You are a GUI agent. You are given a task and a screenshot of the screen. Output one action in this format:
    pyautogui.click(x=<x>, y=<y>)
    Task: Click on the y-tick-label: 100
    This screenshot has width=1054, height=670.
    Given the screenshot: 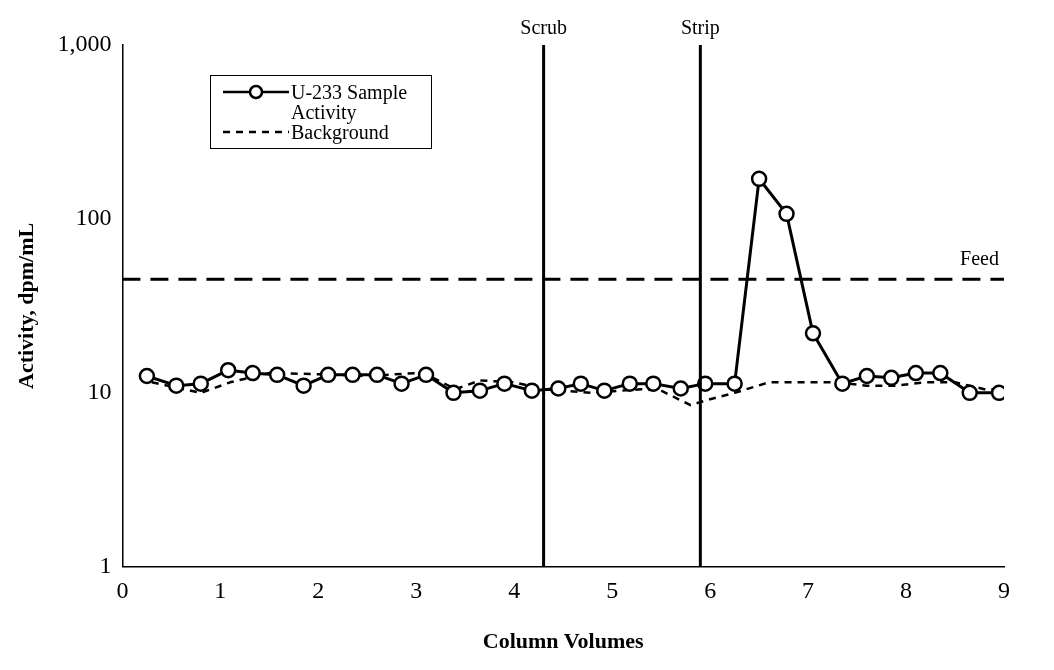 What is the action you would take?
    pyautogui.click(x=93, y=217)
    